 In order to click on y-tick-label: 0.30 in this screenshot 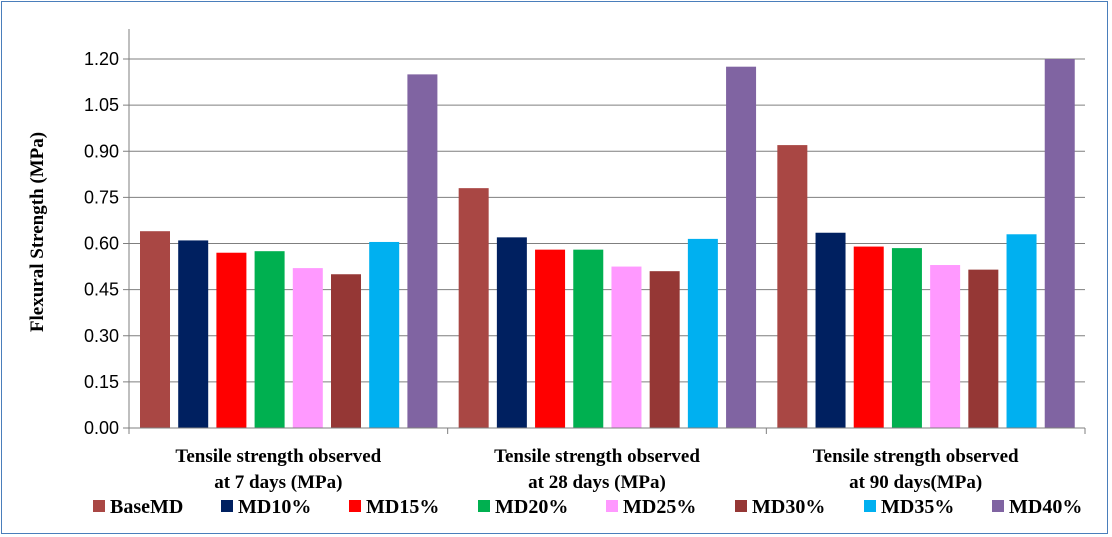, I will do `click(101, 336)`.